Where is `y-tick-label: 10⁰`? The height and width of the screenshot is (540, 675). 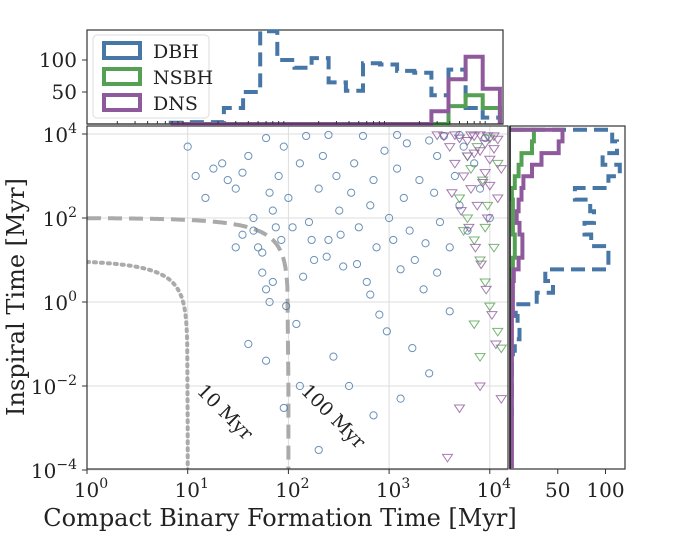
y-tick-label: 10⁰ is located at coordinates (60, 302).